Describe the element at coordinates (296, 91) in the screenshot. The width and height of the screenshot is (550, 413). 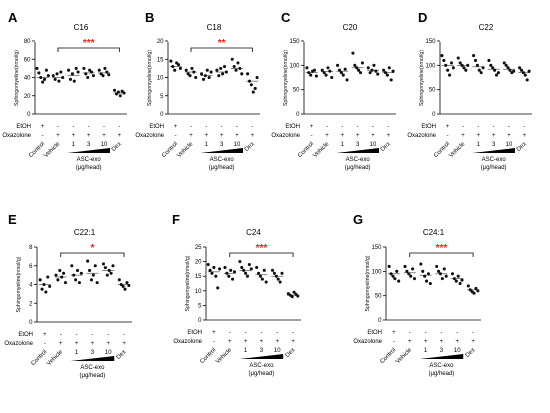
I see `y-tick-label: 50` at that location.